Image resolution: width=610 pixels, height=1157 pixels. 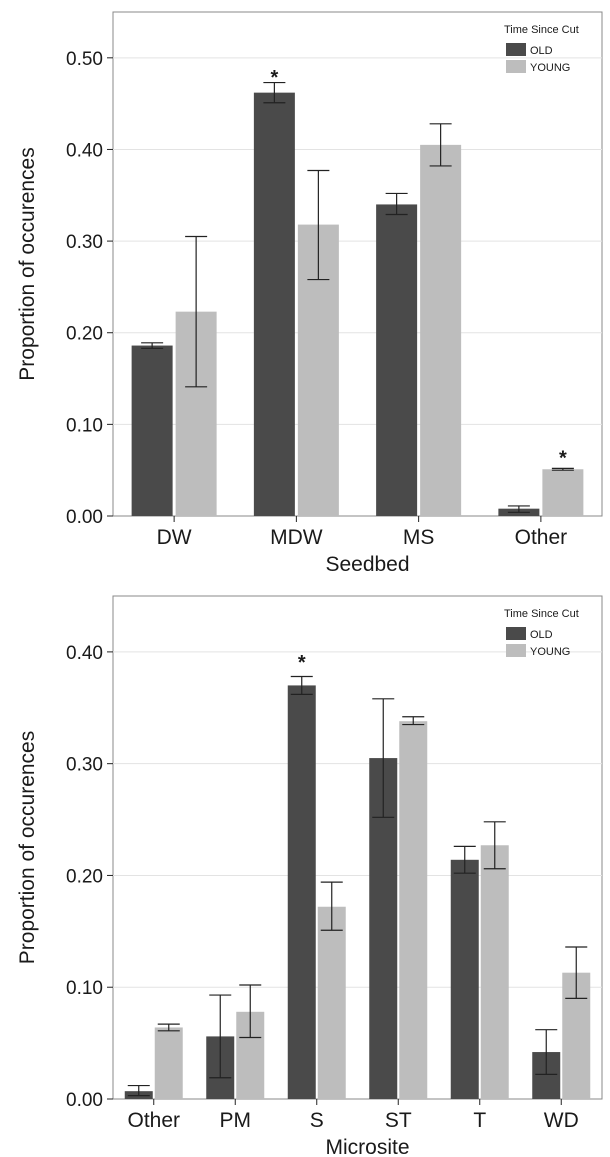 I want to click on bar-young-t, so click(x=494, y=972).